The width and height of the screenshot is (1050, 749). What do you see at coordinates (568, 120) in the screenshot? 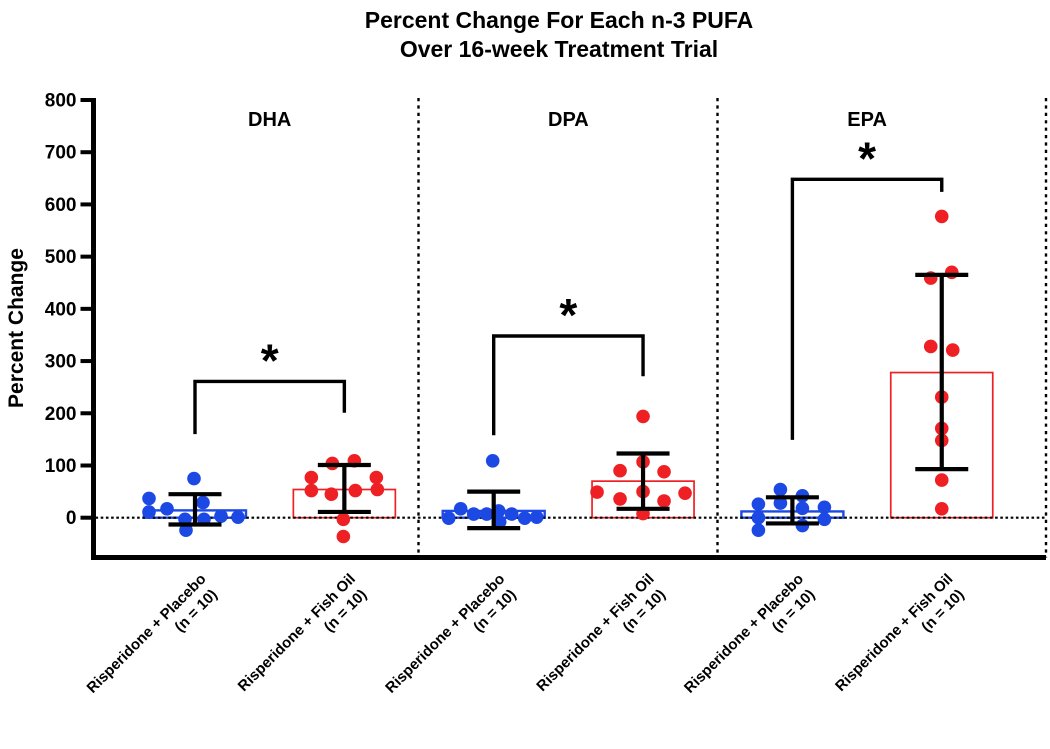
I see `panel-label: DPA` at bounding box center [568, 120].